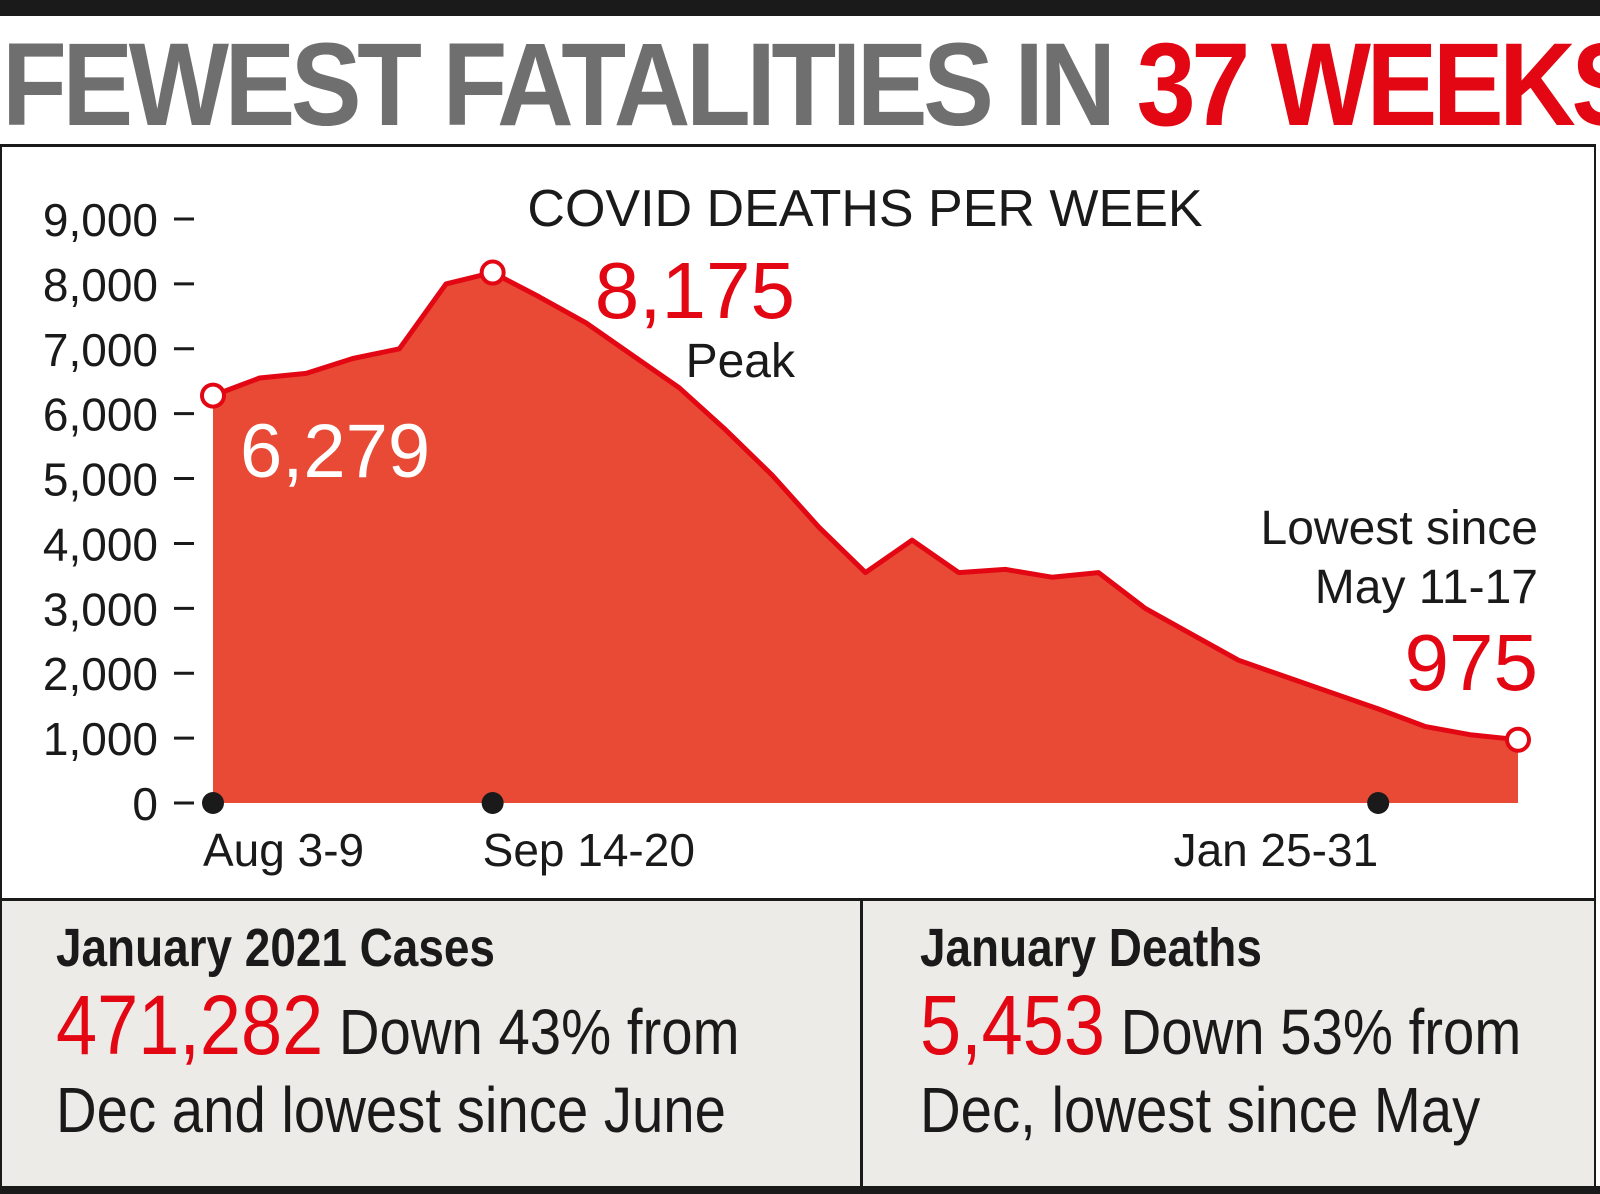  Describe the element at coordinates (1200, 1110) in the screenshot. I see `deaths-text-2: Dec, lowest since May` at that location.